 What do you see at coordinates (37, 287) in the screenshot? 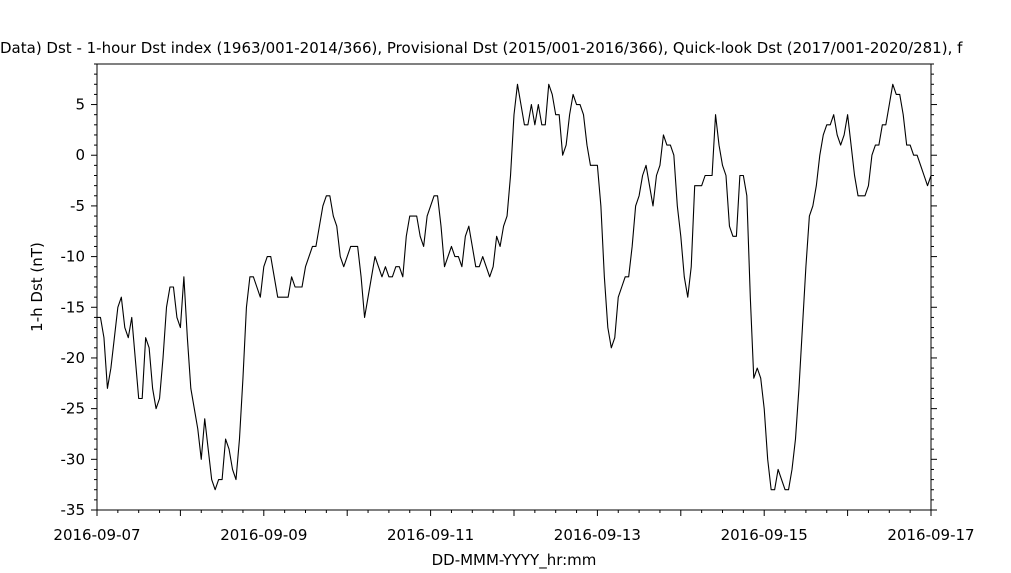
I see `y-axis-label: 1-h Dst (nT)` at bounding box center [37, 287].